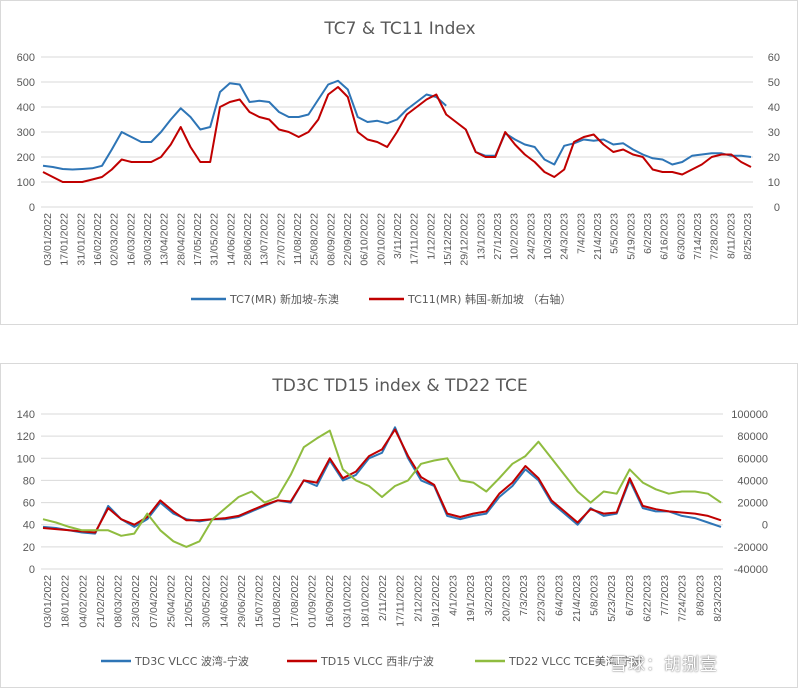 The height and width of the screenshot is (689, 800). What do you see at coordinates (189, 601) in the screenshot?
I see `x-tick-label: 12/05/2022` at bounding box center [189, 601].